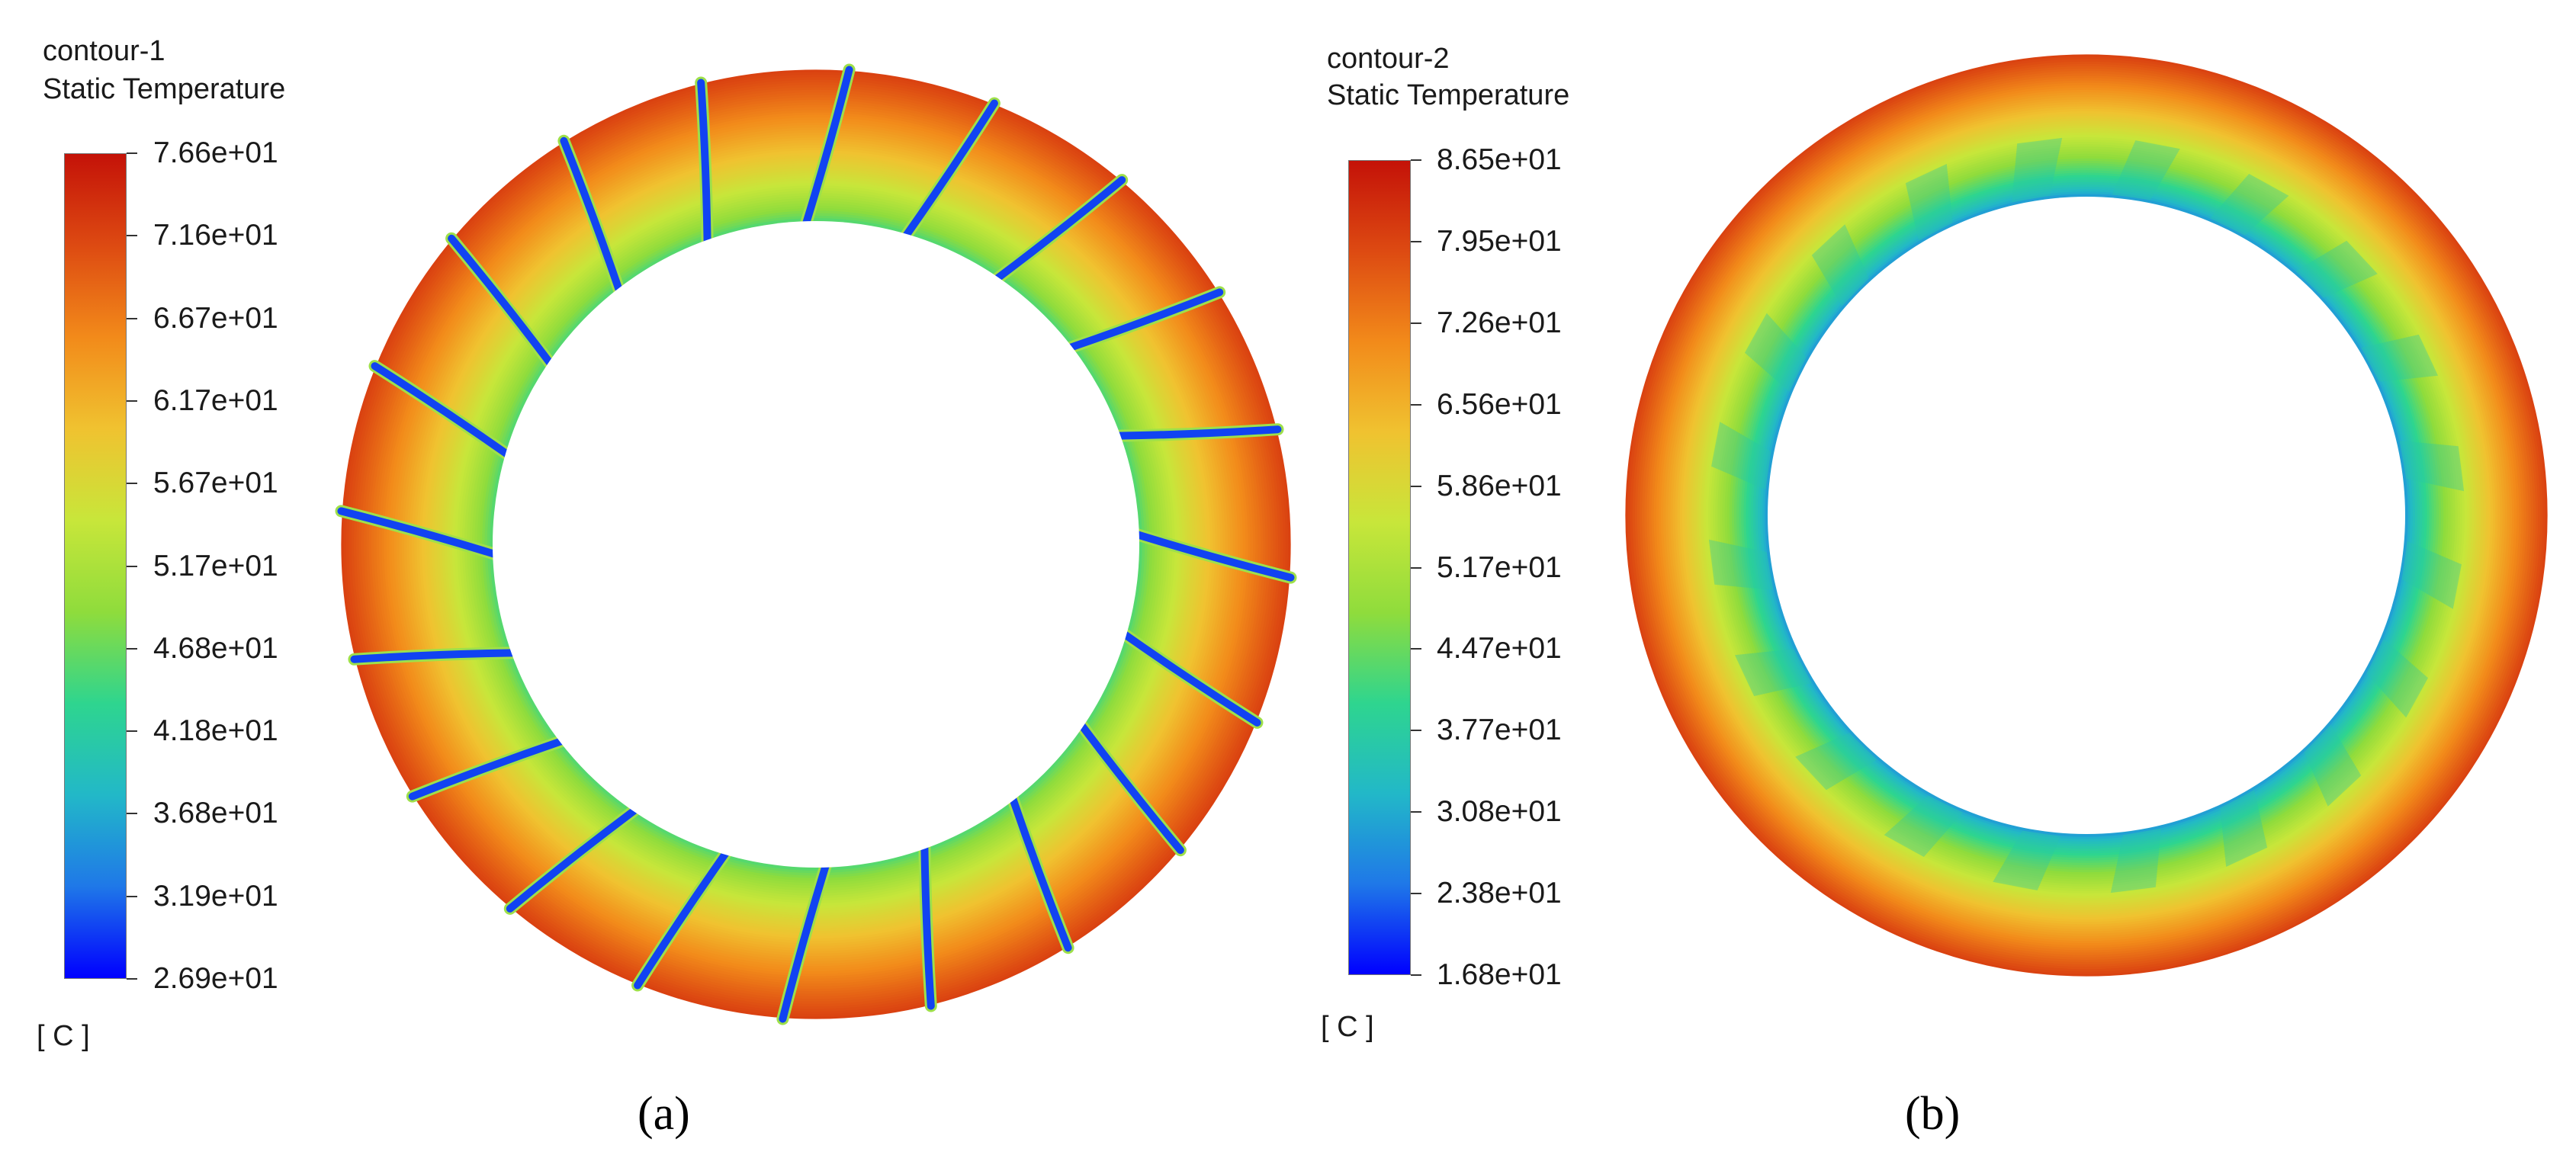 This screenshot has height=1171, width=2576. What do you see at coordinates (215, 896) in the screenshot?
I see `colorbar-tick-label: 3.19e+01` at bounding box center [215, 896].